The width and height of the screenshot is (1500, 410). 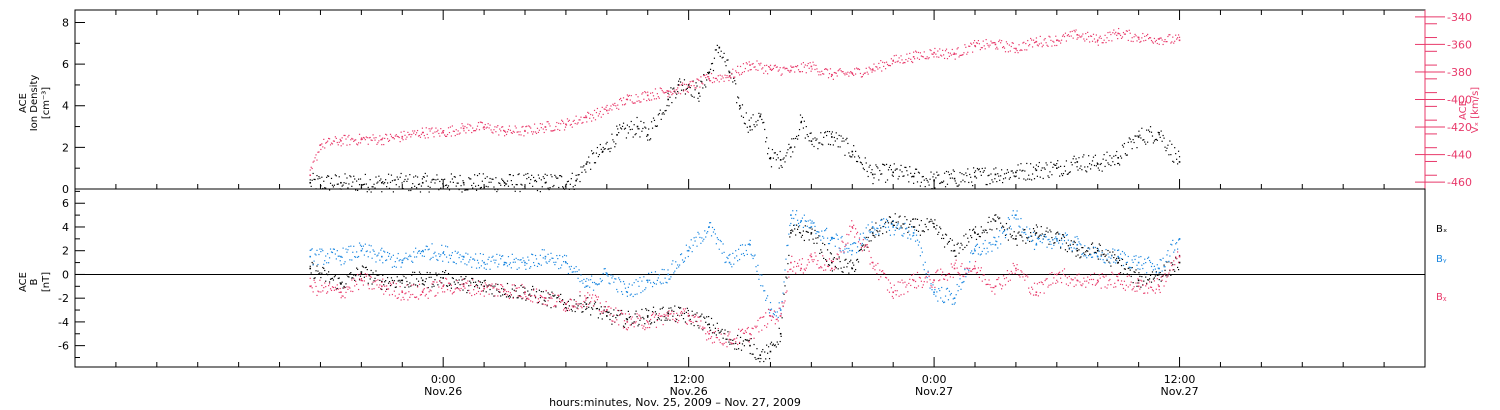 What do you see at coordinates (780, 310) in the screenshot?
I see `bfield-1-point` at bounding box center [780, 310].